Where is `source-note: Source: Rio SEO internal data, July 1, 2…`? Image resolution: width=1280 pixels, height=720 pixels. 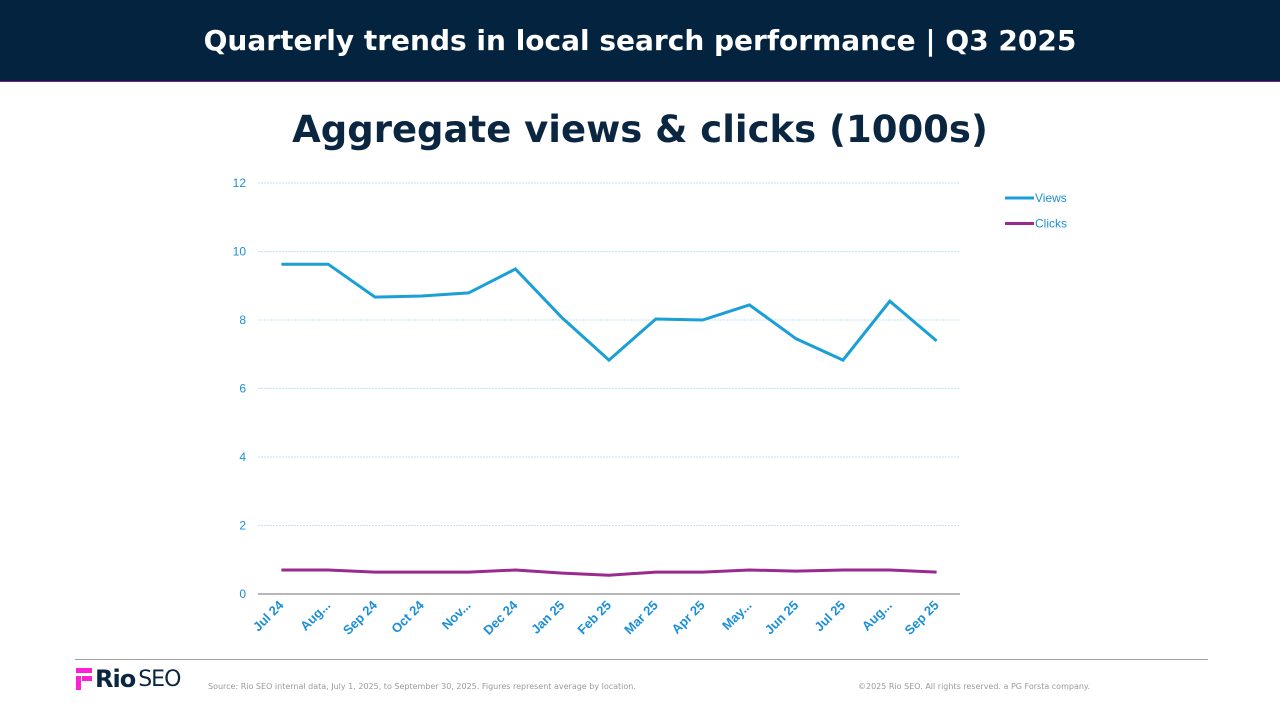 source-note: Source: Rio SEO internal data, July 1, 2… is located at coordinates (422, 686).